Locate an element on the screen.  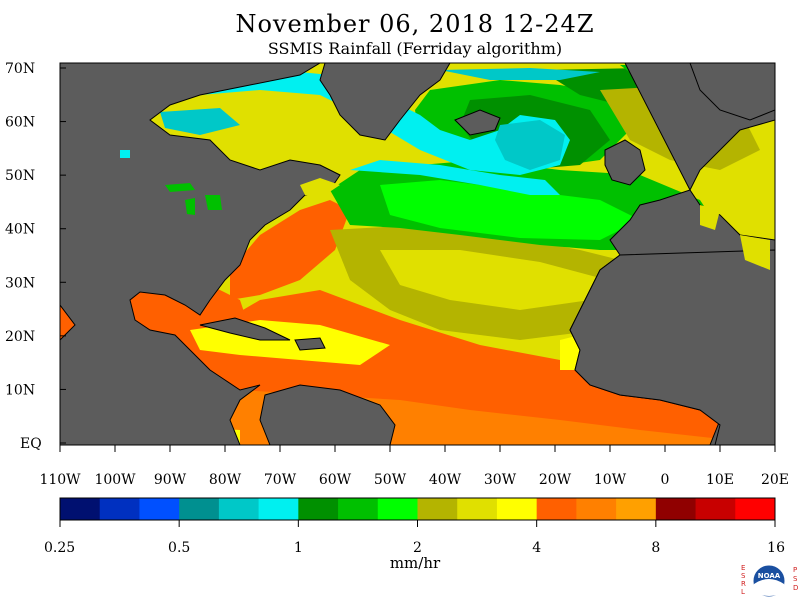
colorbar-tick-label: 0.5 is located at coordinates (179, 548).